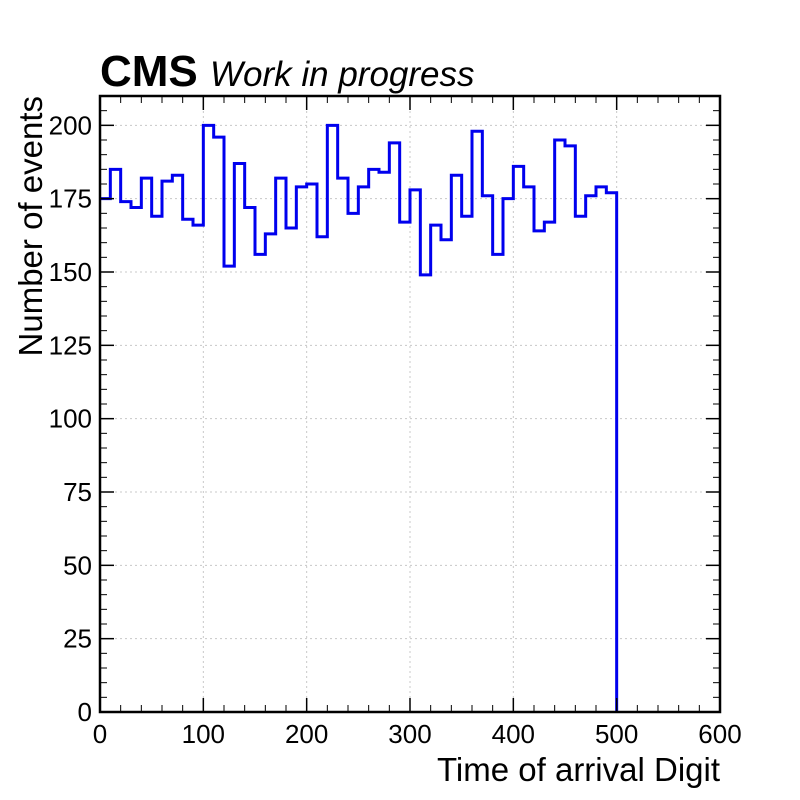 This screenshot has height=800, width=800. Describe the element at coordinates (70, 125) in the screenshot. I see `y-tick-label: 200` at that location.